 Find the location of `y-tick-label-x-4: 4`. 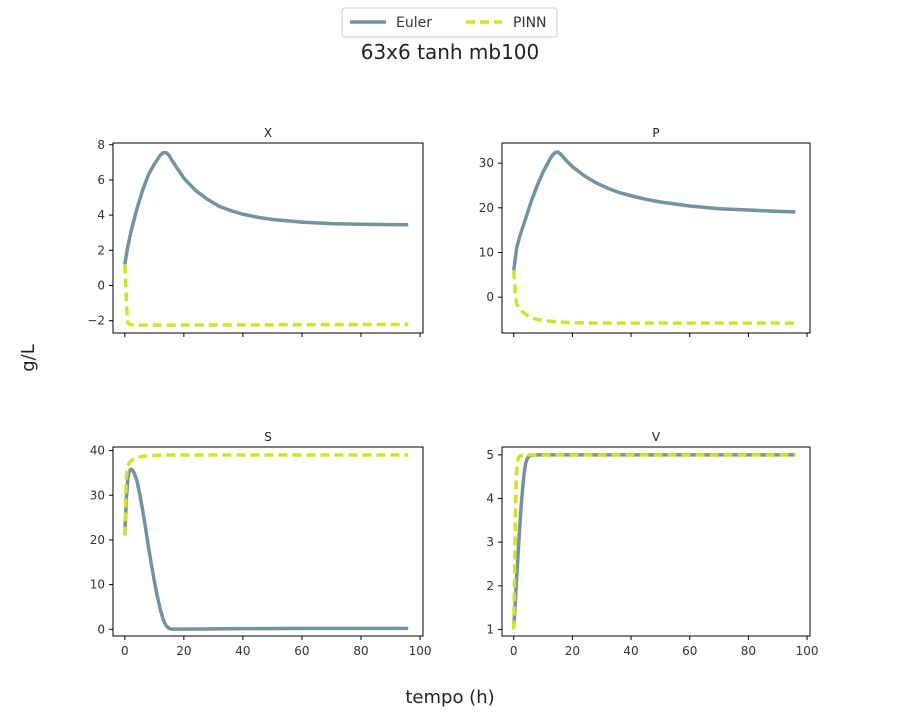

y-tick-label-x-4: 4 is located at coordinates (101, 215).